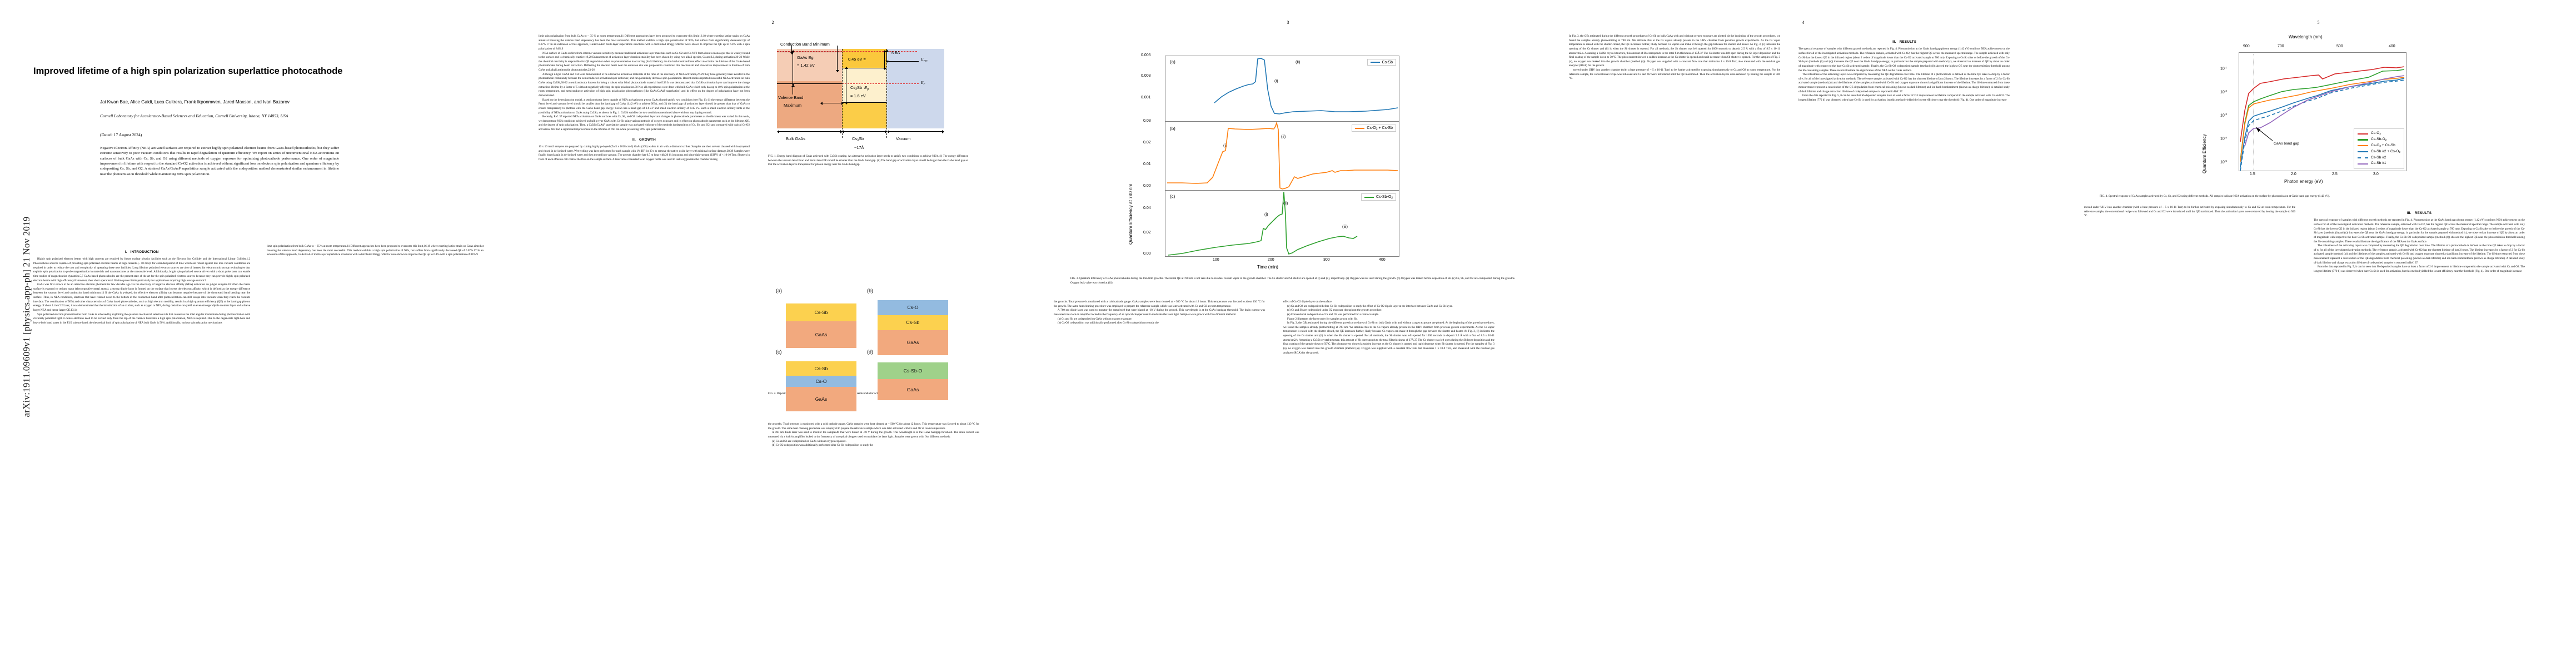  What do you see at coordinates (821, 325) in the screenshot?
I see `figure-2-panel-a-stack: Cs-Sb GaAs` at bounding box center [821, 325].